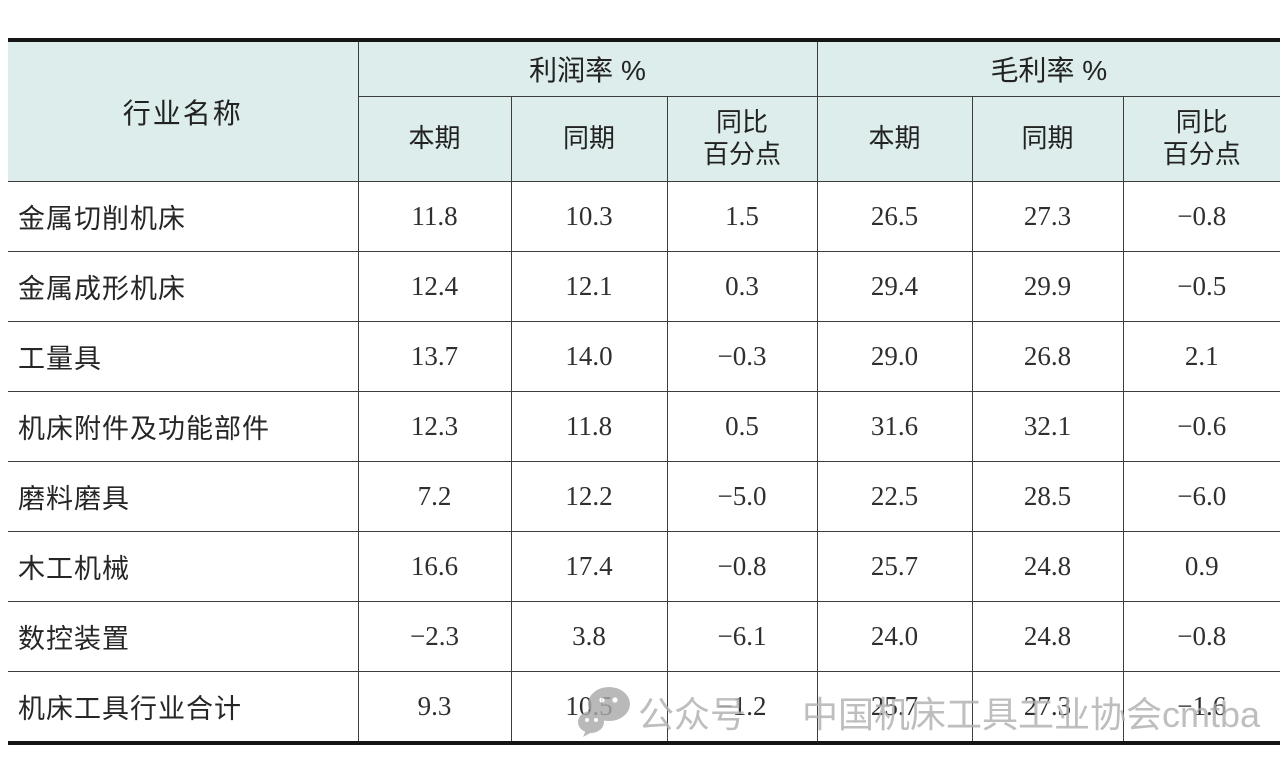  What do you see at coordinates (183, 286) in the screenshot?
I see `row-industry-name: 金属成形机床` at bounding box center [183, 286].